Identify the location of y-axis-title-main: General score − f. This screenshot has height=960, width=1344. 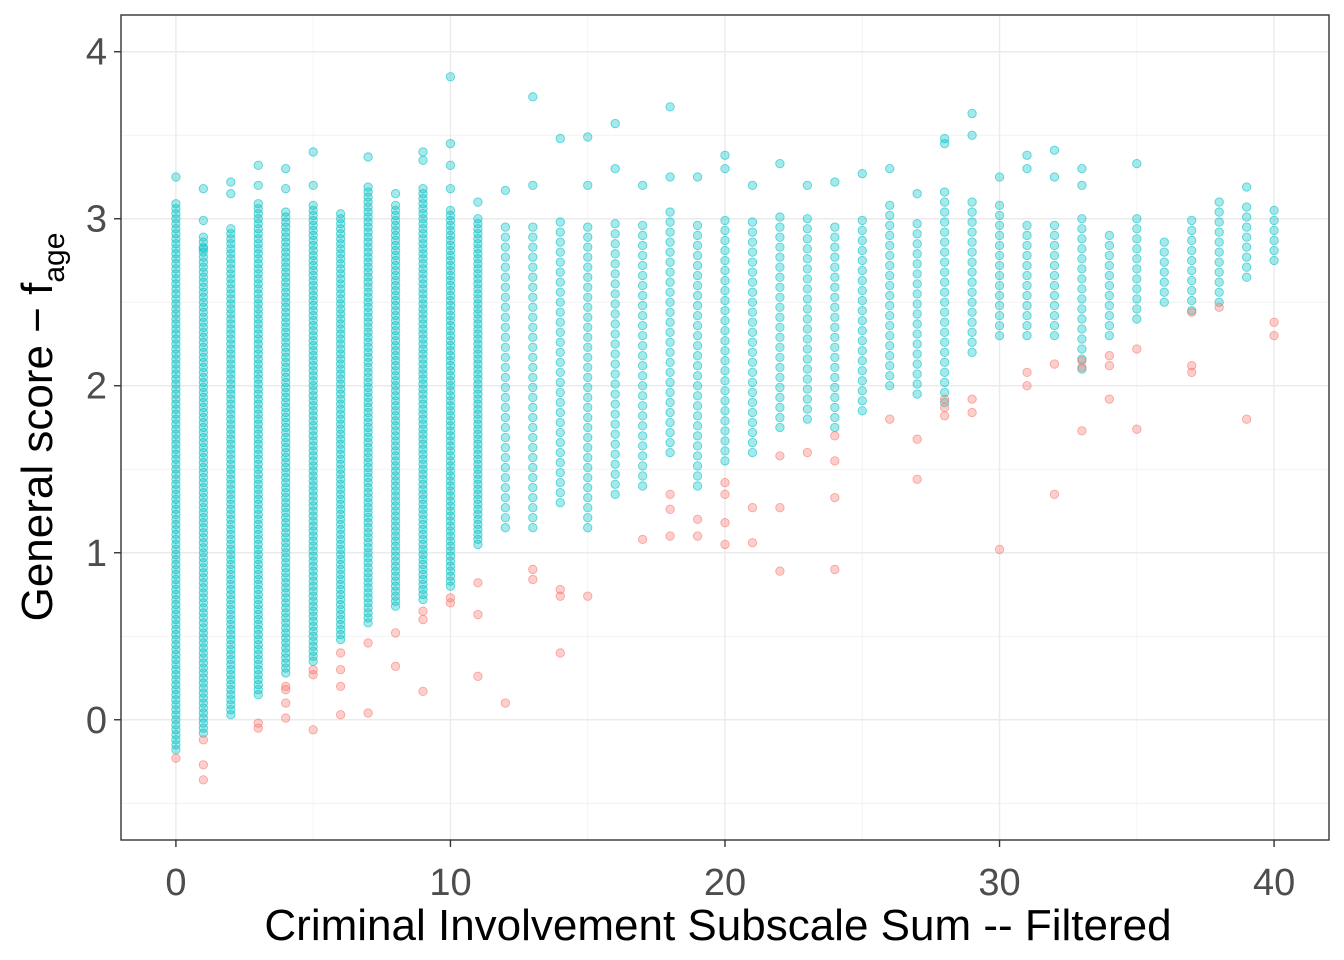
(37, 451).